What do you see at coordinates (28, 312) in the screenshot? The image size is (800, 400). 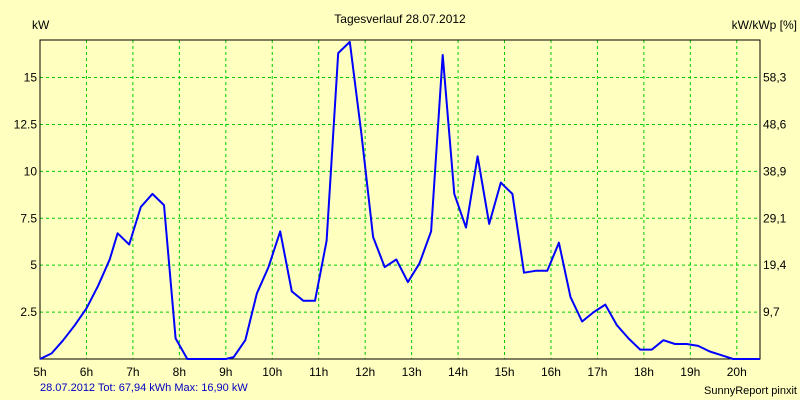 I see `y-tick-label-left: 2.5` at bounding box center [28, 312].